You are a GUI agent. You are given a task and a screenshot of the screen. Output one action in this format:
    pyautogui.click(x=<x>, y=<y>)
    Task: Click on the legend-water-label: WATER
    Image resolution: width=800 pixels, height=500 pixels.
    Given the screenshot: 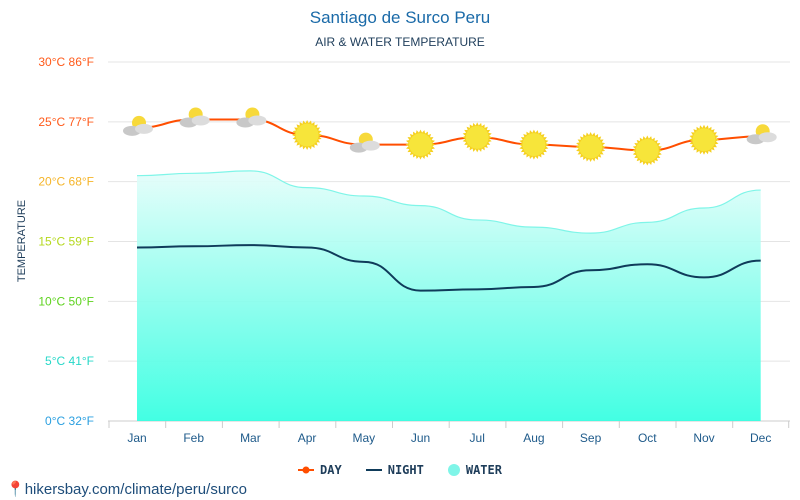 What is the action you would take?
    pyautogui.click(x=483, y=470)
    